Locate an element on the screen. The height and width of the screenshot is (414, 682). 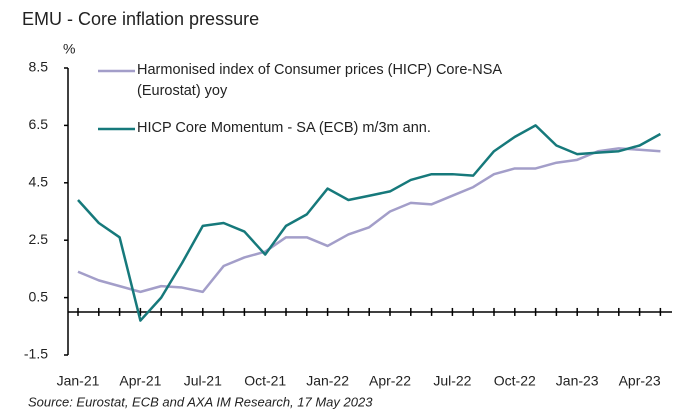
x-tick-label: Apr-22 is located at coordinates (390, 381).